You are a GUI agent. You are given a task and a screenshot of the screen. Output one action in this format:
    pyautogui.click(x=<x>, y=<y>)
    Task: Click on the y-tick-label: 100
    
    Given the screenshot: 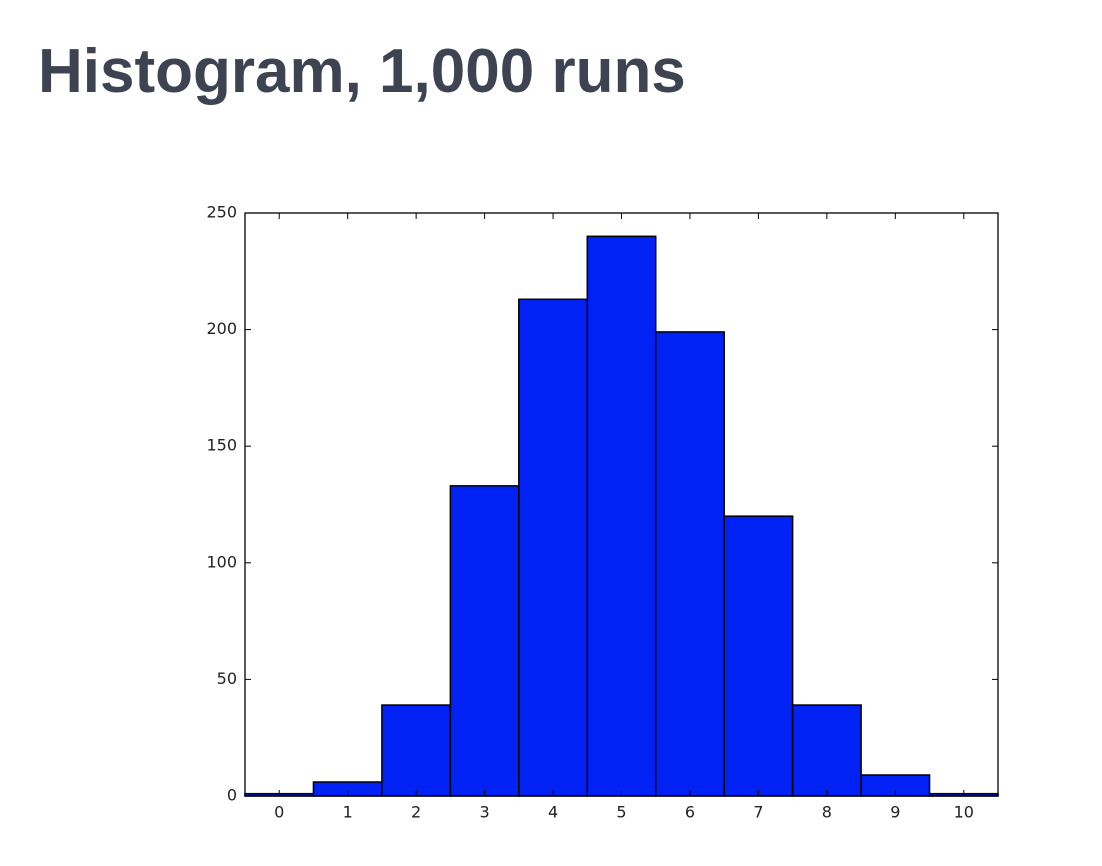 What is the action you would take?
    pyautogui.click(x=221, y=561)
    